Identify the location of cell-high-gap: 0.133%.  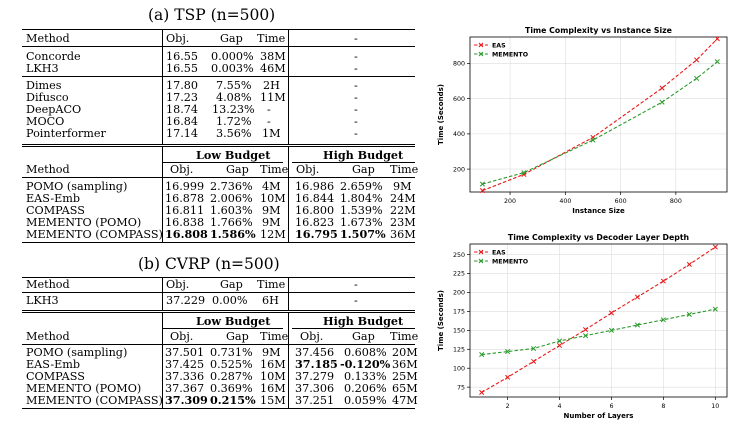
(365, 376).